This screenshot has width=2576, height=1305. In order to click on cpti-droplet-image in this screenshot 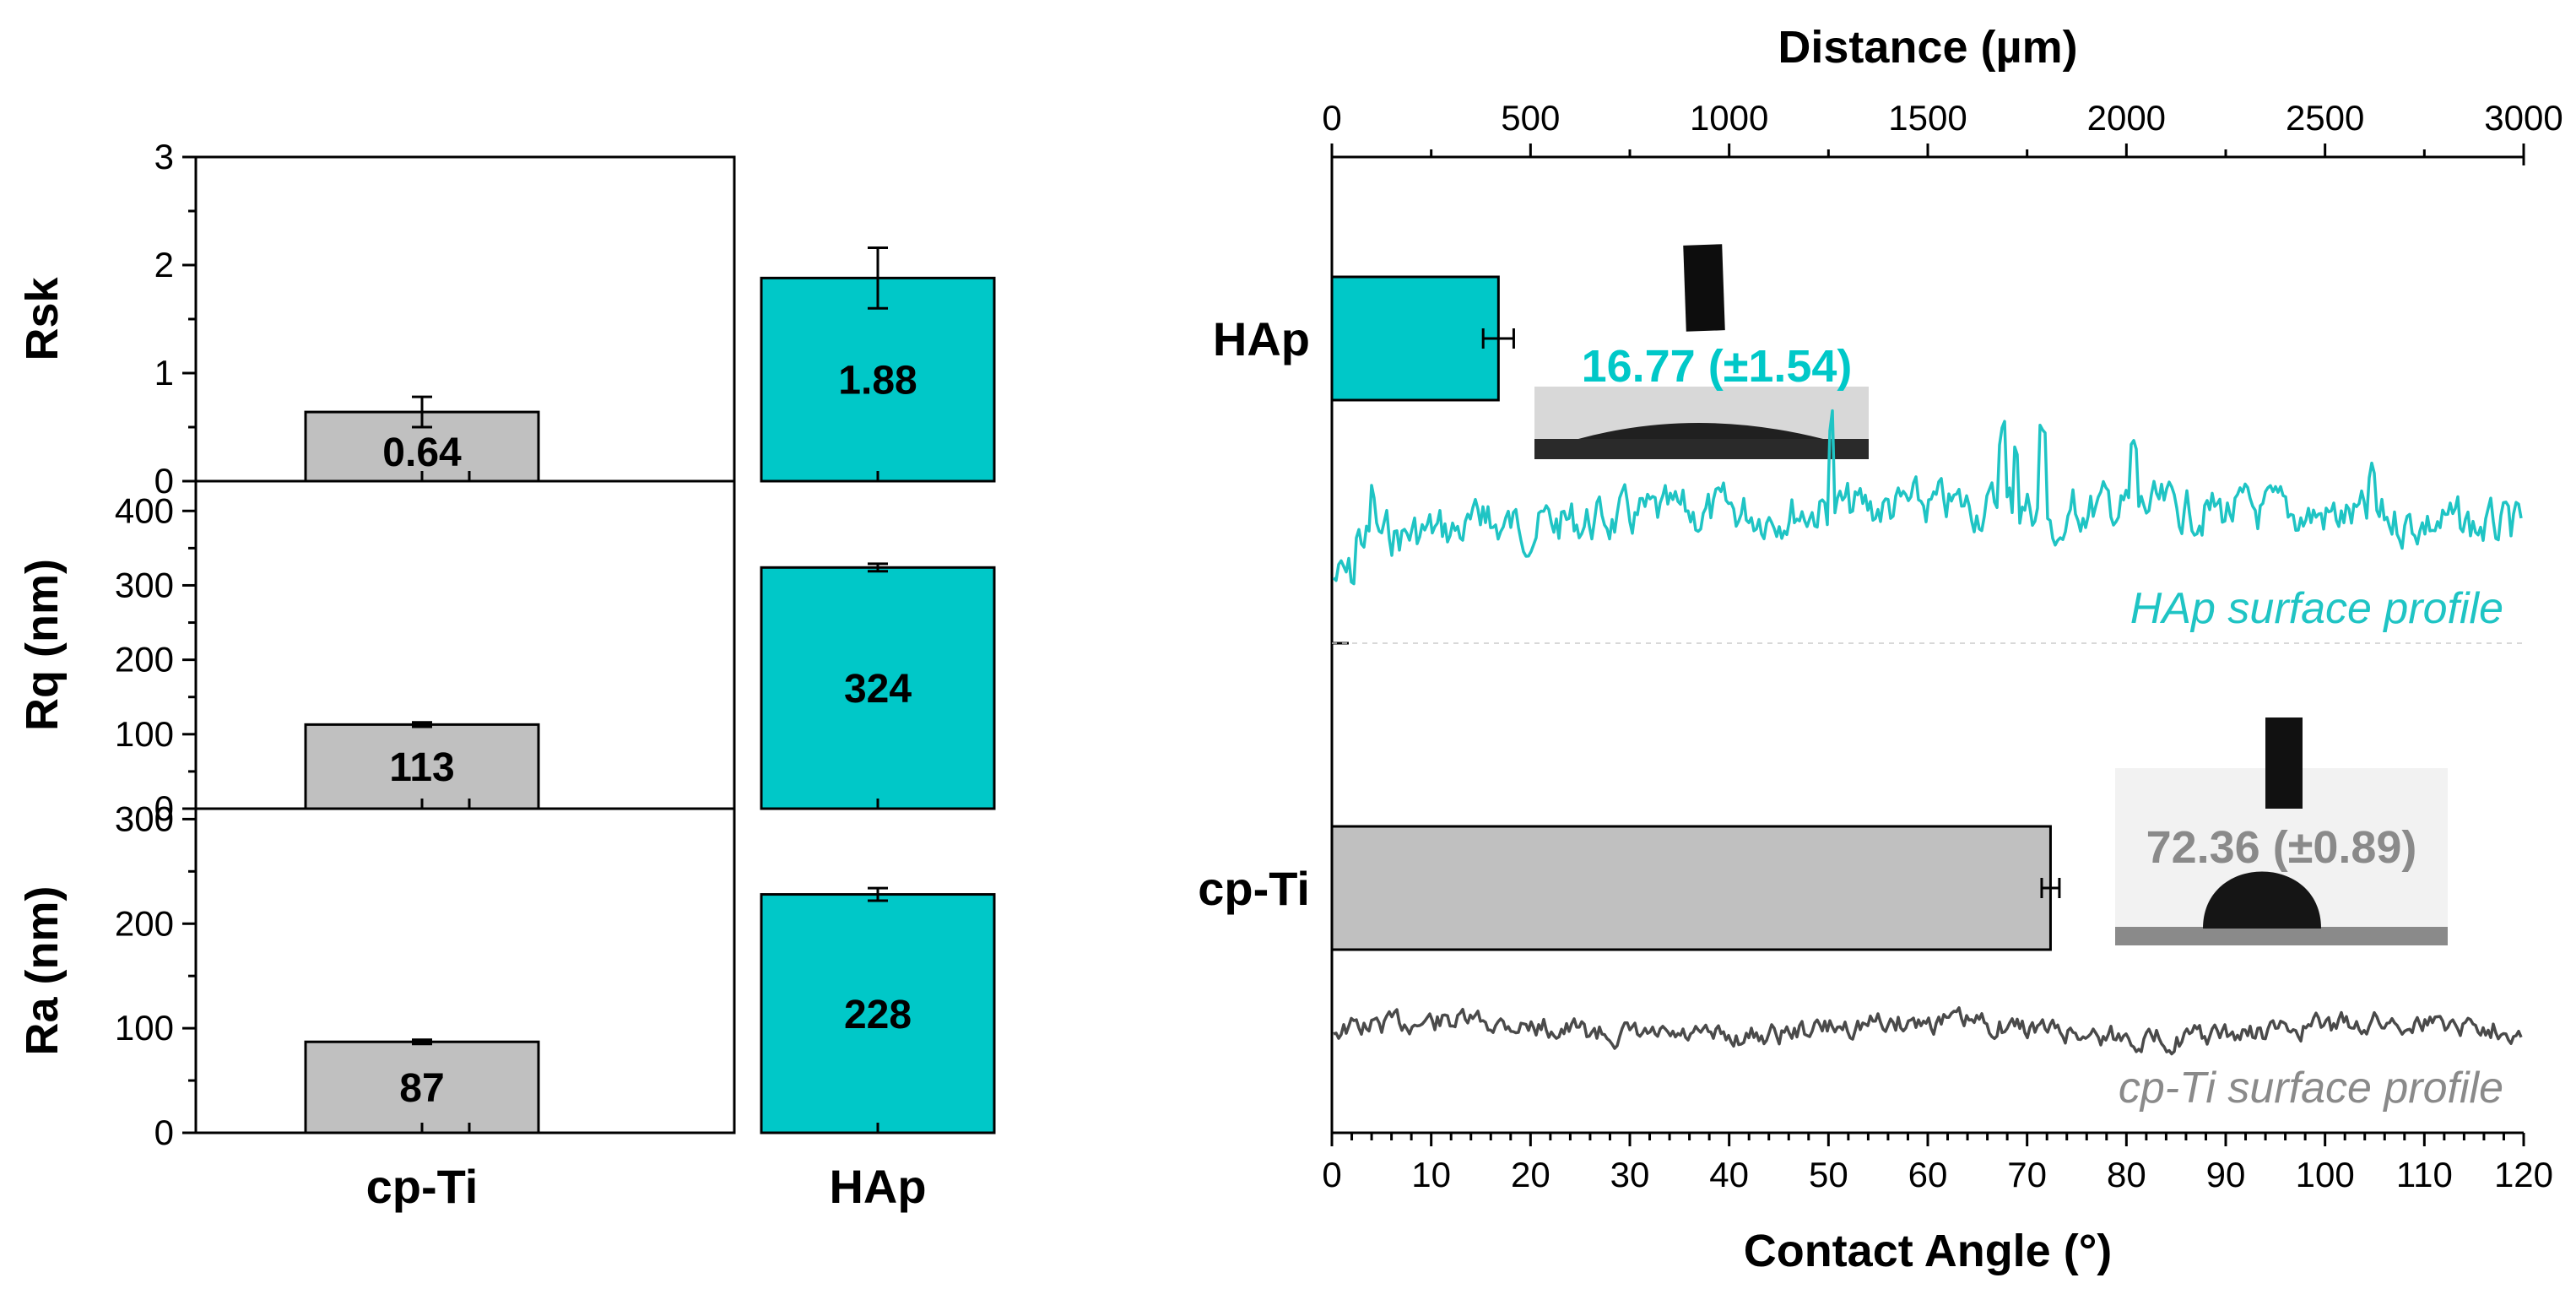, I will do `click(2281, 831)`.